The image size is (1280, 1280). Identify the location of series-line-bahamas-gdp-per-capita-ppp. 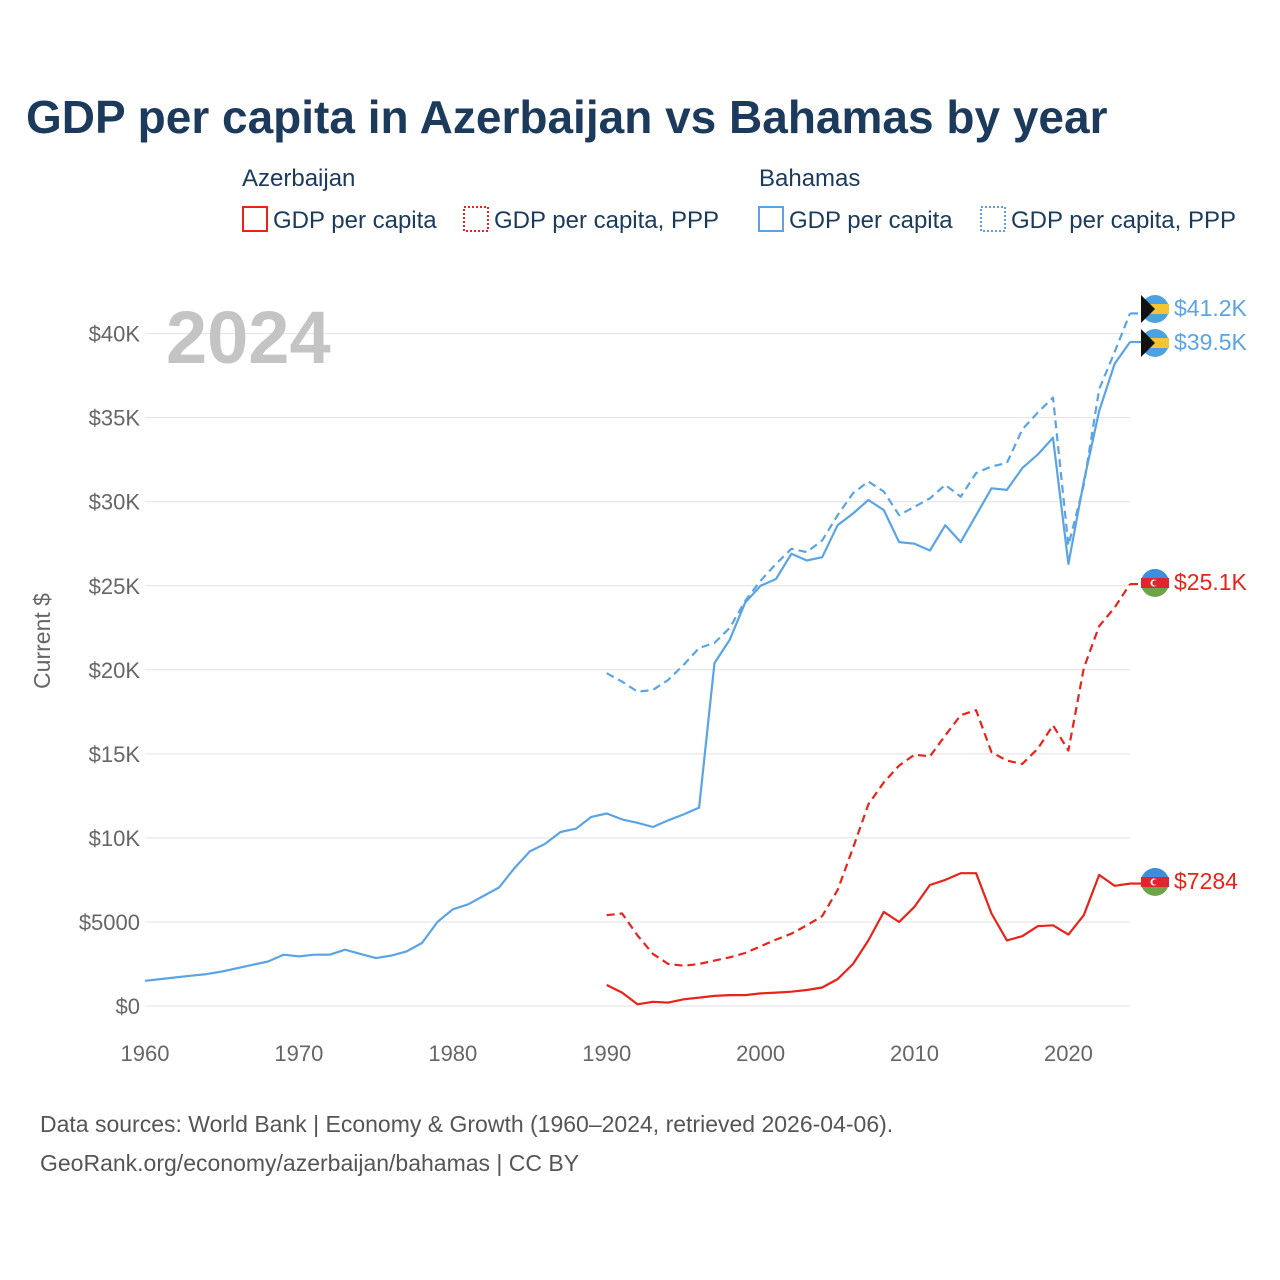
(869, 502).